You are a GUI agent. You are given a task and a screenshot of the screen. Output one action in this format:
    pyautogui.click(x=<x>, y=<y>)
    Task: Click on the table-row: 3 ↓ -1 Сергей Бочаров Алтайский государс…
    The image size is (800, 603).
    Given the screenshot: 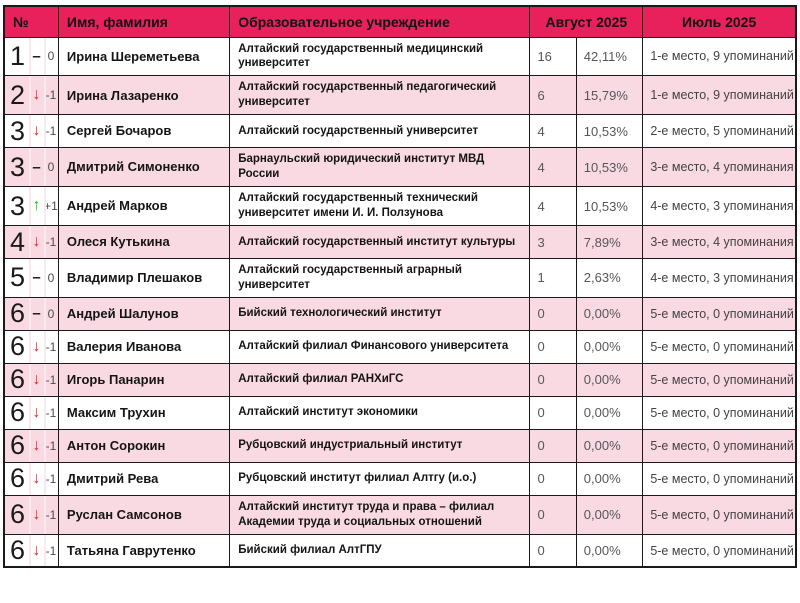 What is the action you would take?
    pyautogui.click(x=400, y=131)
    